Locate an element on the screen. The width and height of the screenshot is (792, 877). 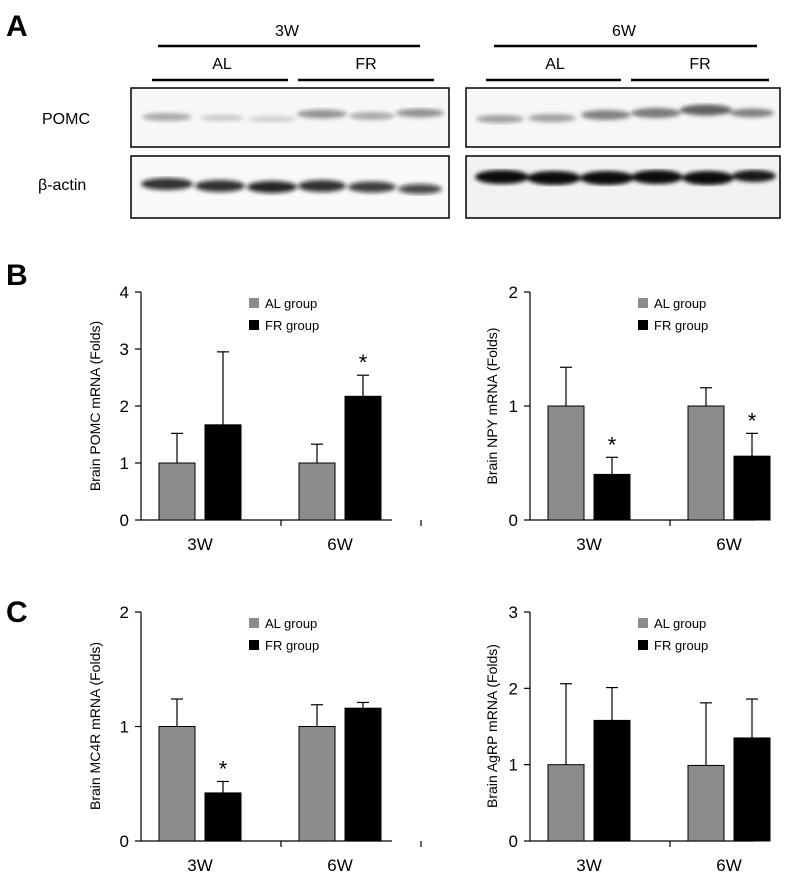
y-axis-label: Brain POMC mRNA (Folds) is located at coordinates (95, 406).